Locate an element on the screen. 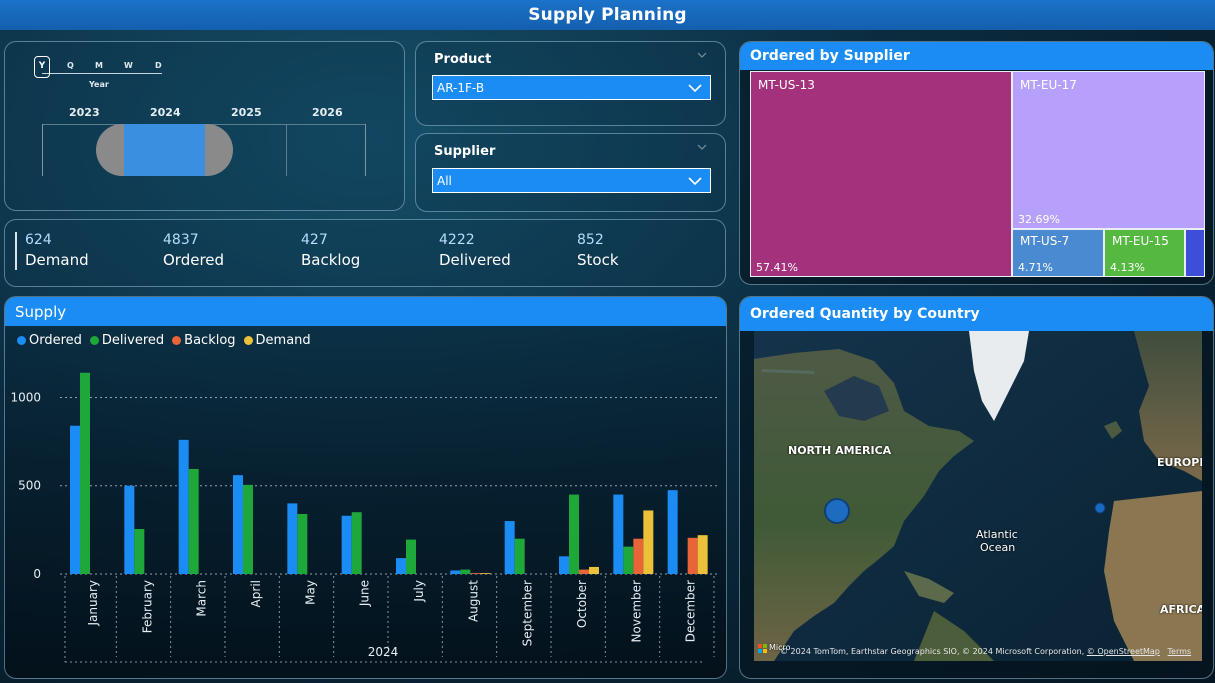 The height and width of the screenshot is (683, 1215). y-tick-label: 500 is located at coordinates (29, 486).